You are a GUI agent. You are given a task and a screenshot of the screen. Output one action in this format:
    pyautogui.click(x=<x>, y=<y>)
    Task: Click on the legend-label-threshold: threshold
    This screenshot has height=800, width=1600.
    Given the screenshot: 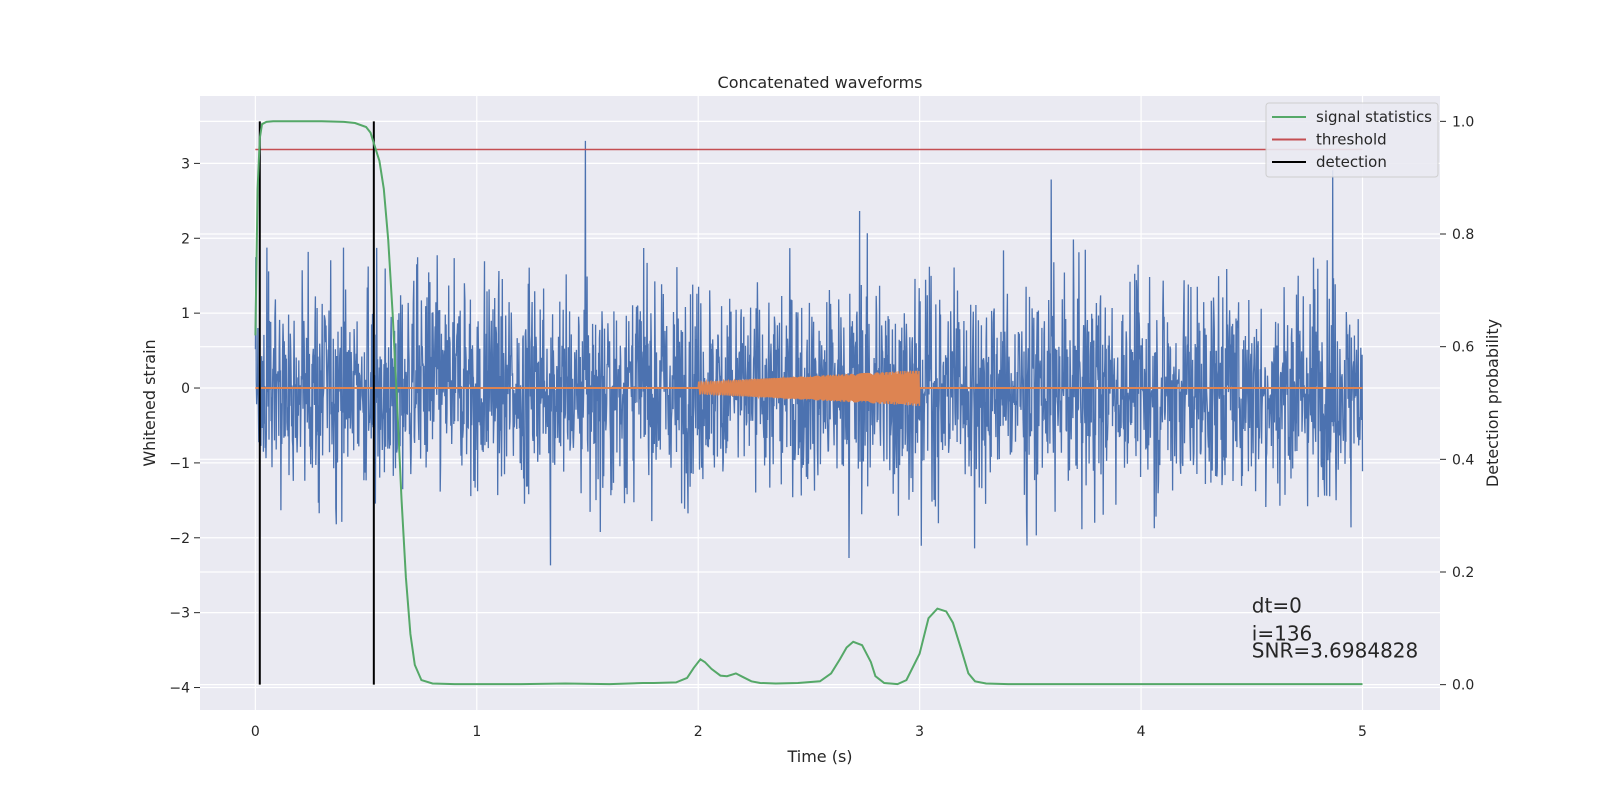 What is the action you would take?
    pyautogui.click(x=1351, y=140)
    